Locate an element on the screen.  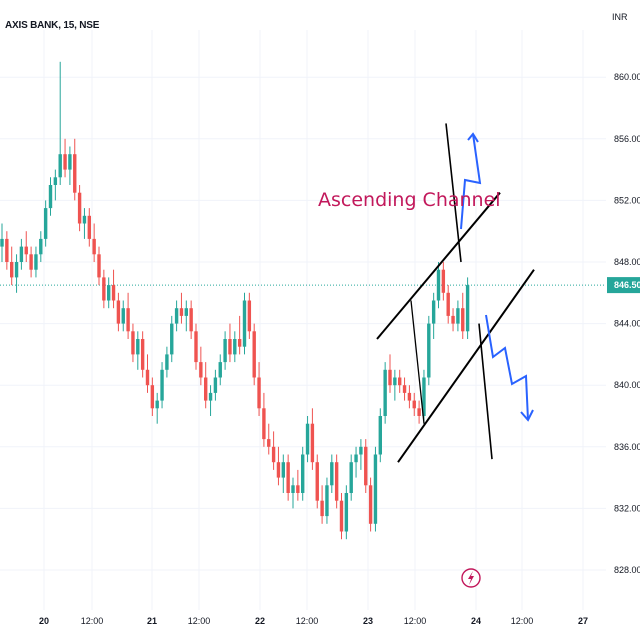
channel-upper-line is located at coordinates (438, 266).